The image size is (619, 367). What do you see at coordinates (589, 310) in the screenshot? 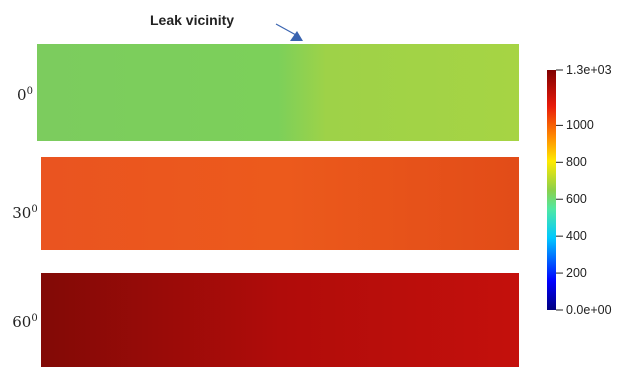
I see `colorbar-tick-label: 0.0e+00` at bounding box center [589, 310].